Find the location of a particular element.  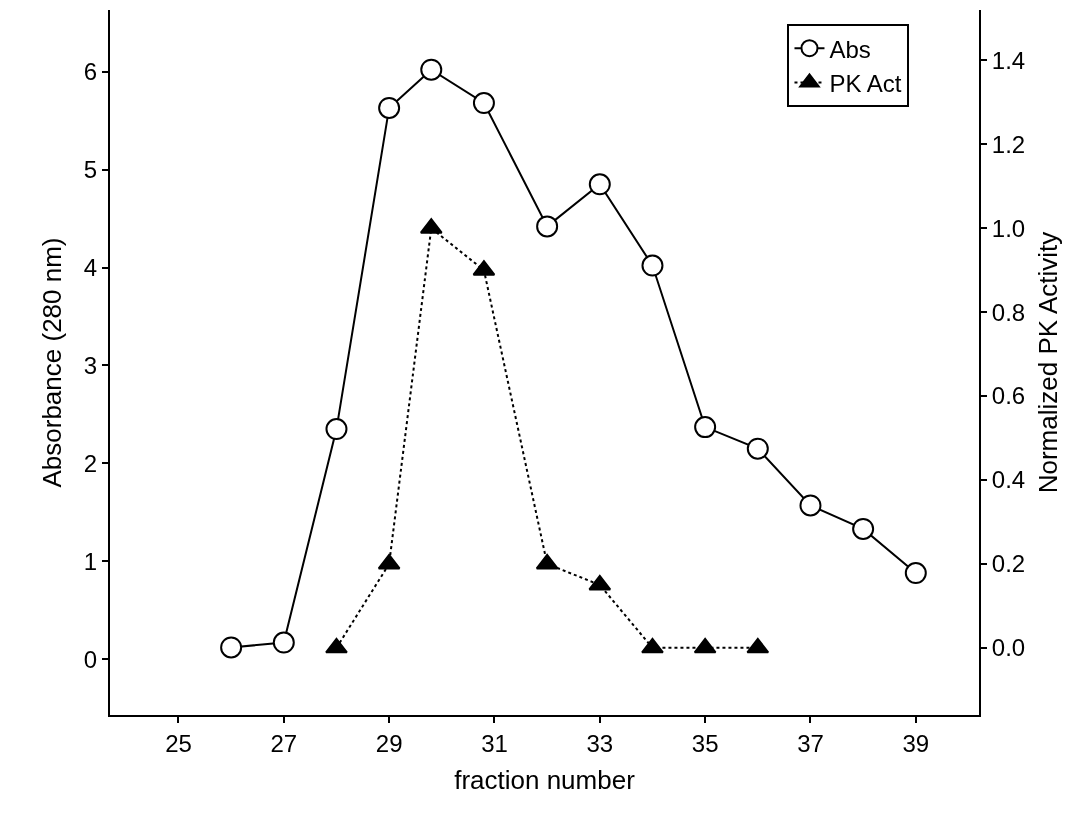

x-tick-label: 31 is located at coordinates (494, 743).